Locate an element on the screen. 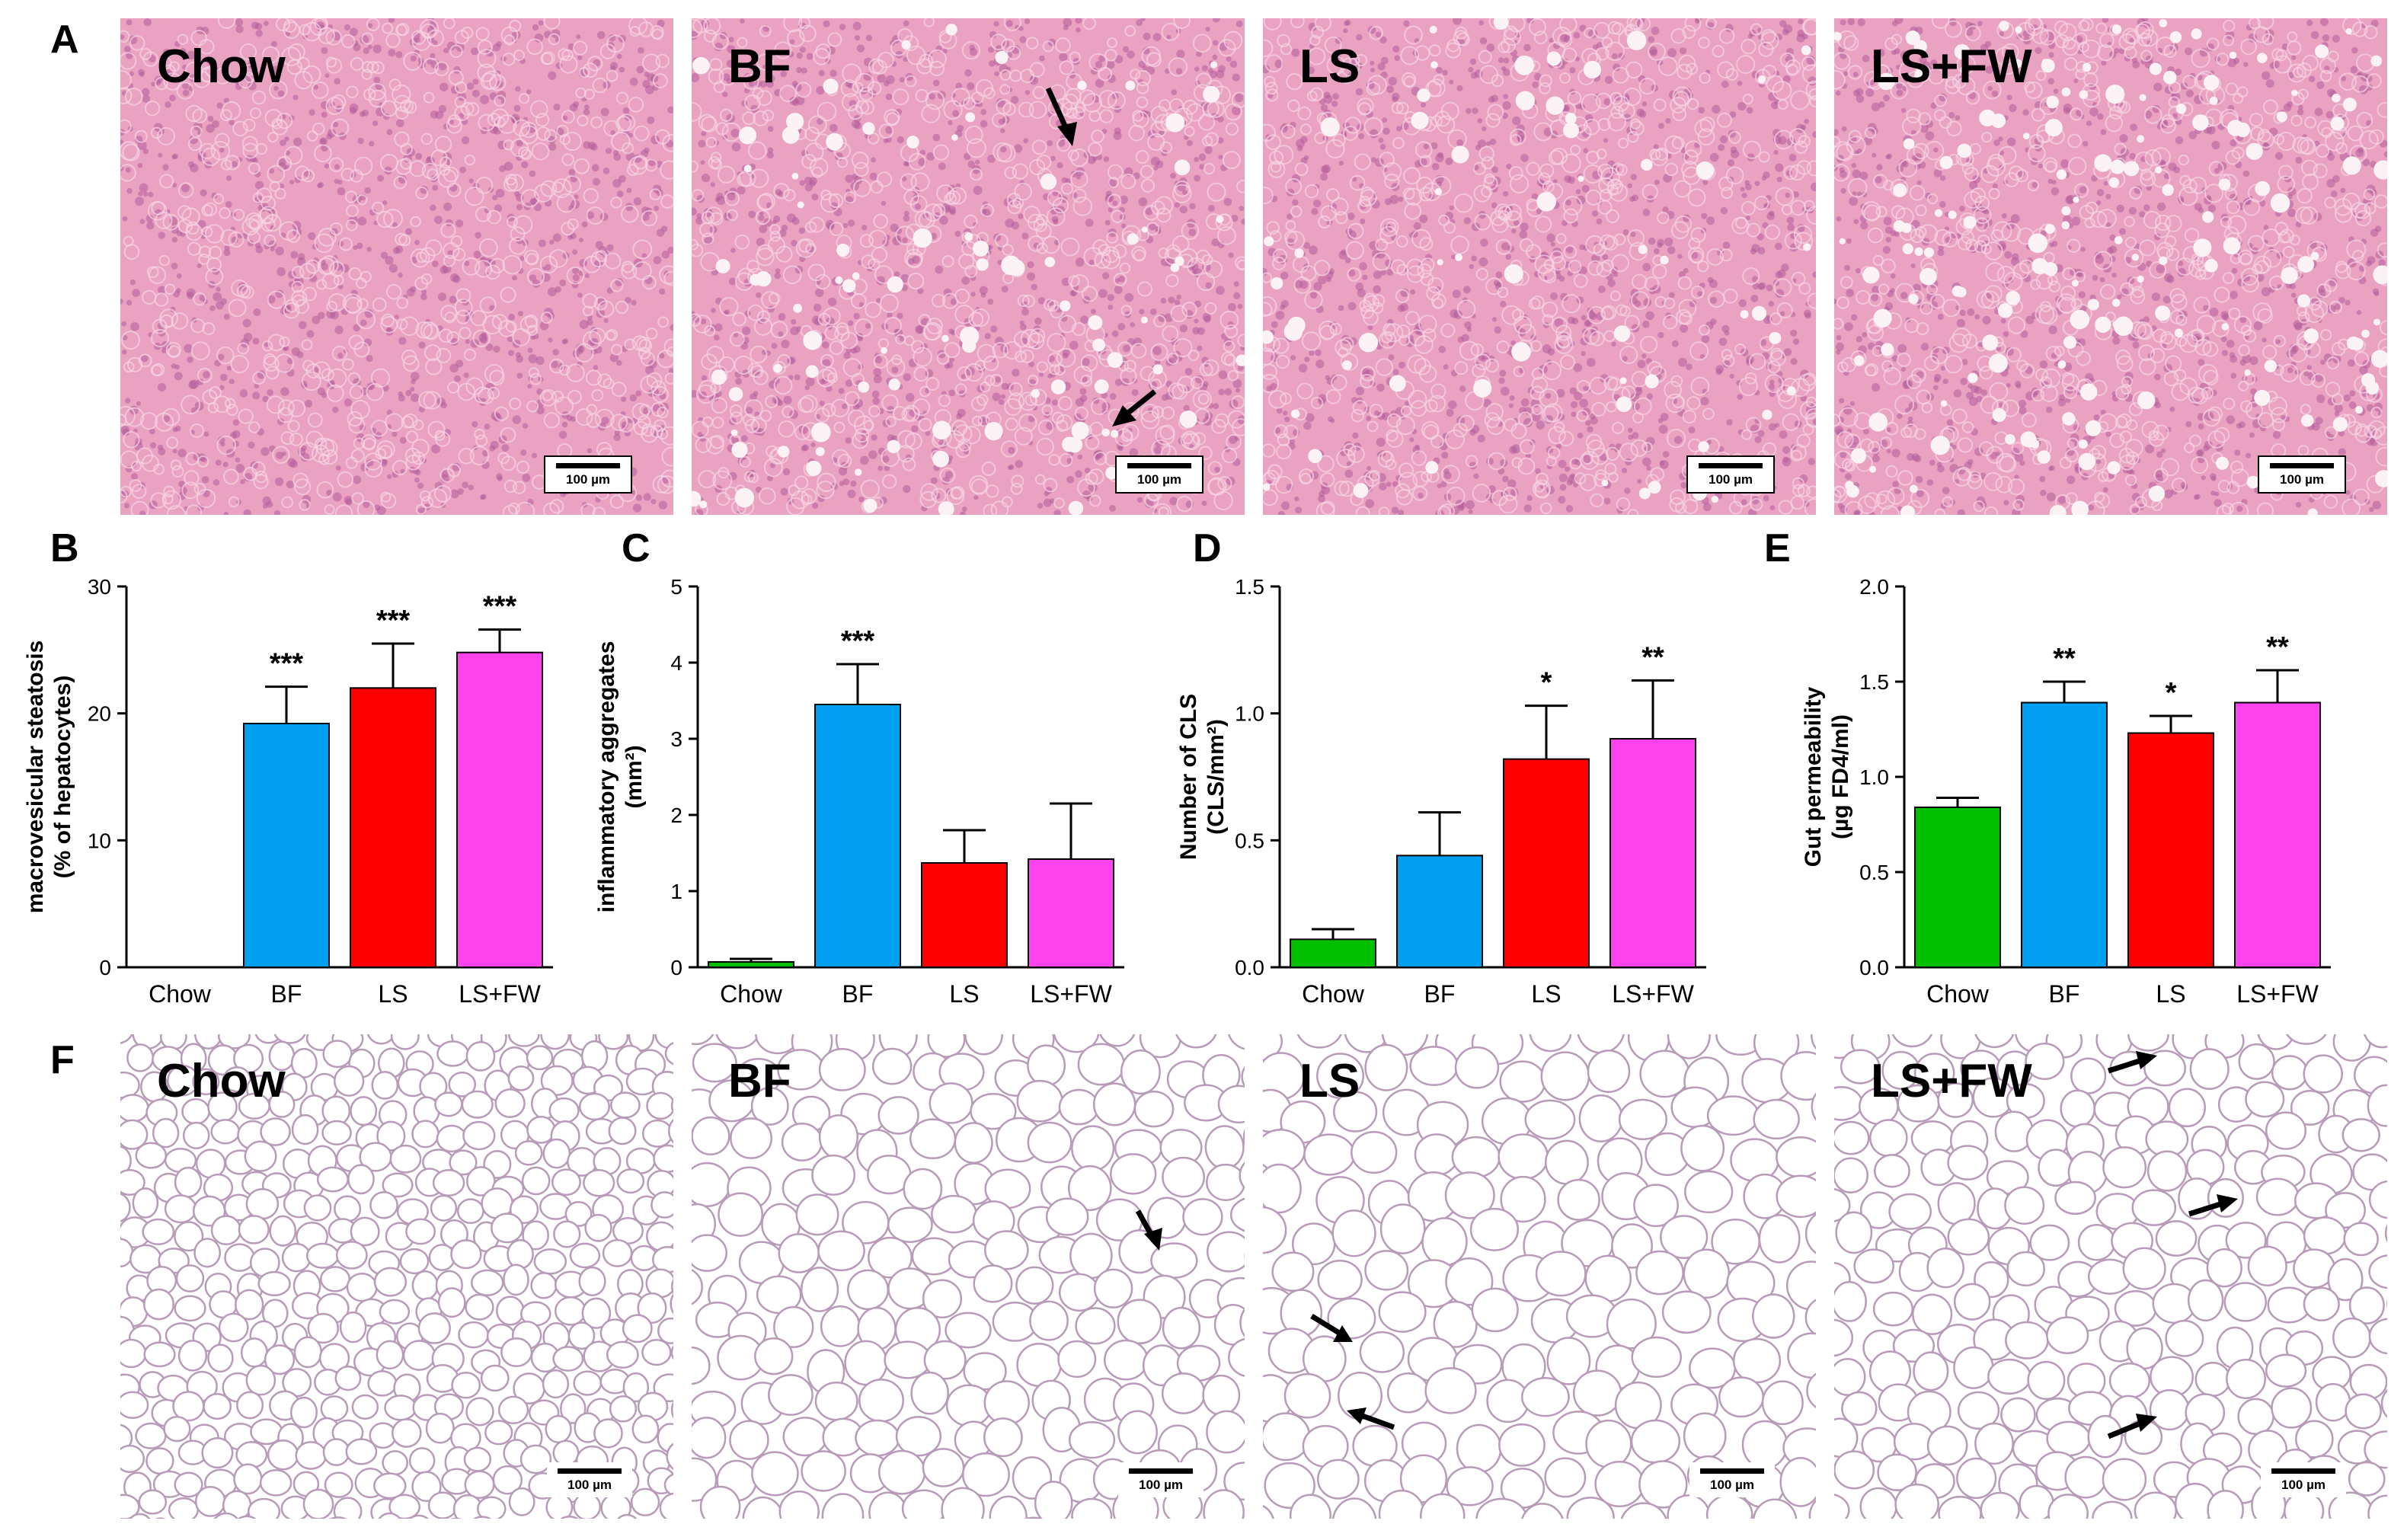 This screenshot has width=2407, height=1540. y-axis-label: macrovesicular steatosis is located at coordinates (35, 777).